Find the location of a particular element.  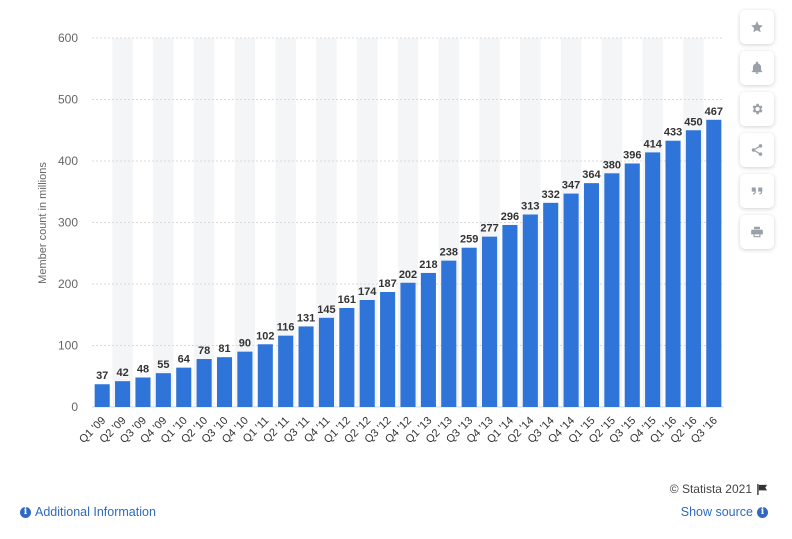

data-label: 174 is located at coordinates (367, 292).